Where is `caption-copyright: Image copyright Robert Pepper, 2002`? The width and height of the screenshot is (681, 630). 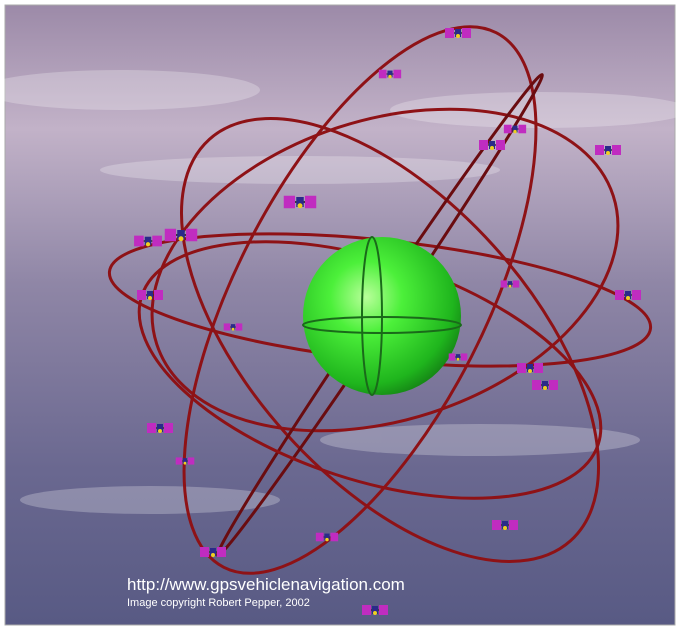 caption-copyright: Image copyright Robert Pepper, 2002 is located at coordinates (218, 603).